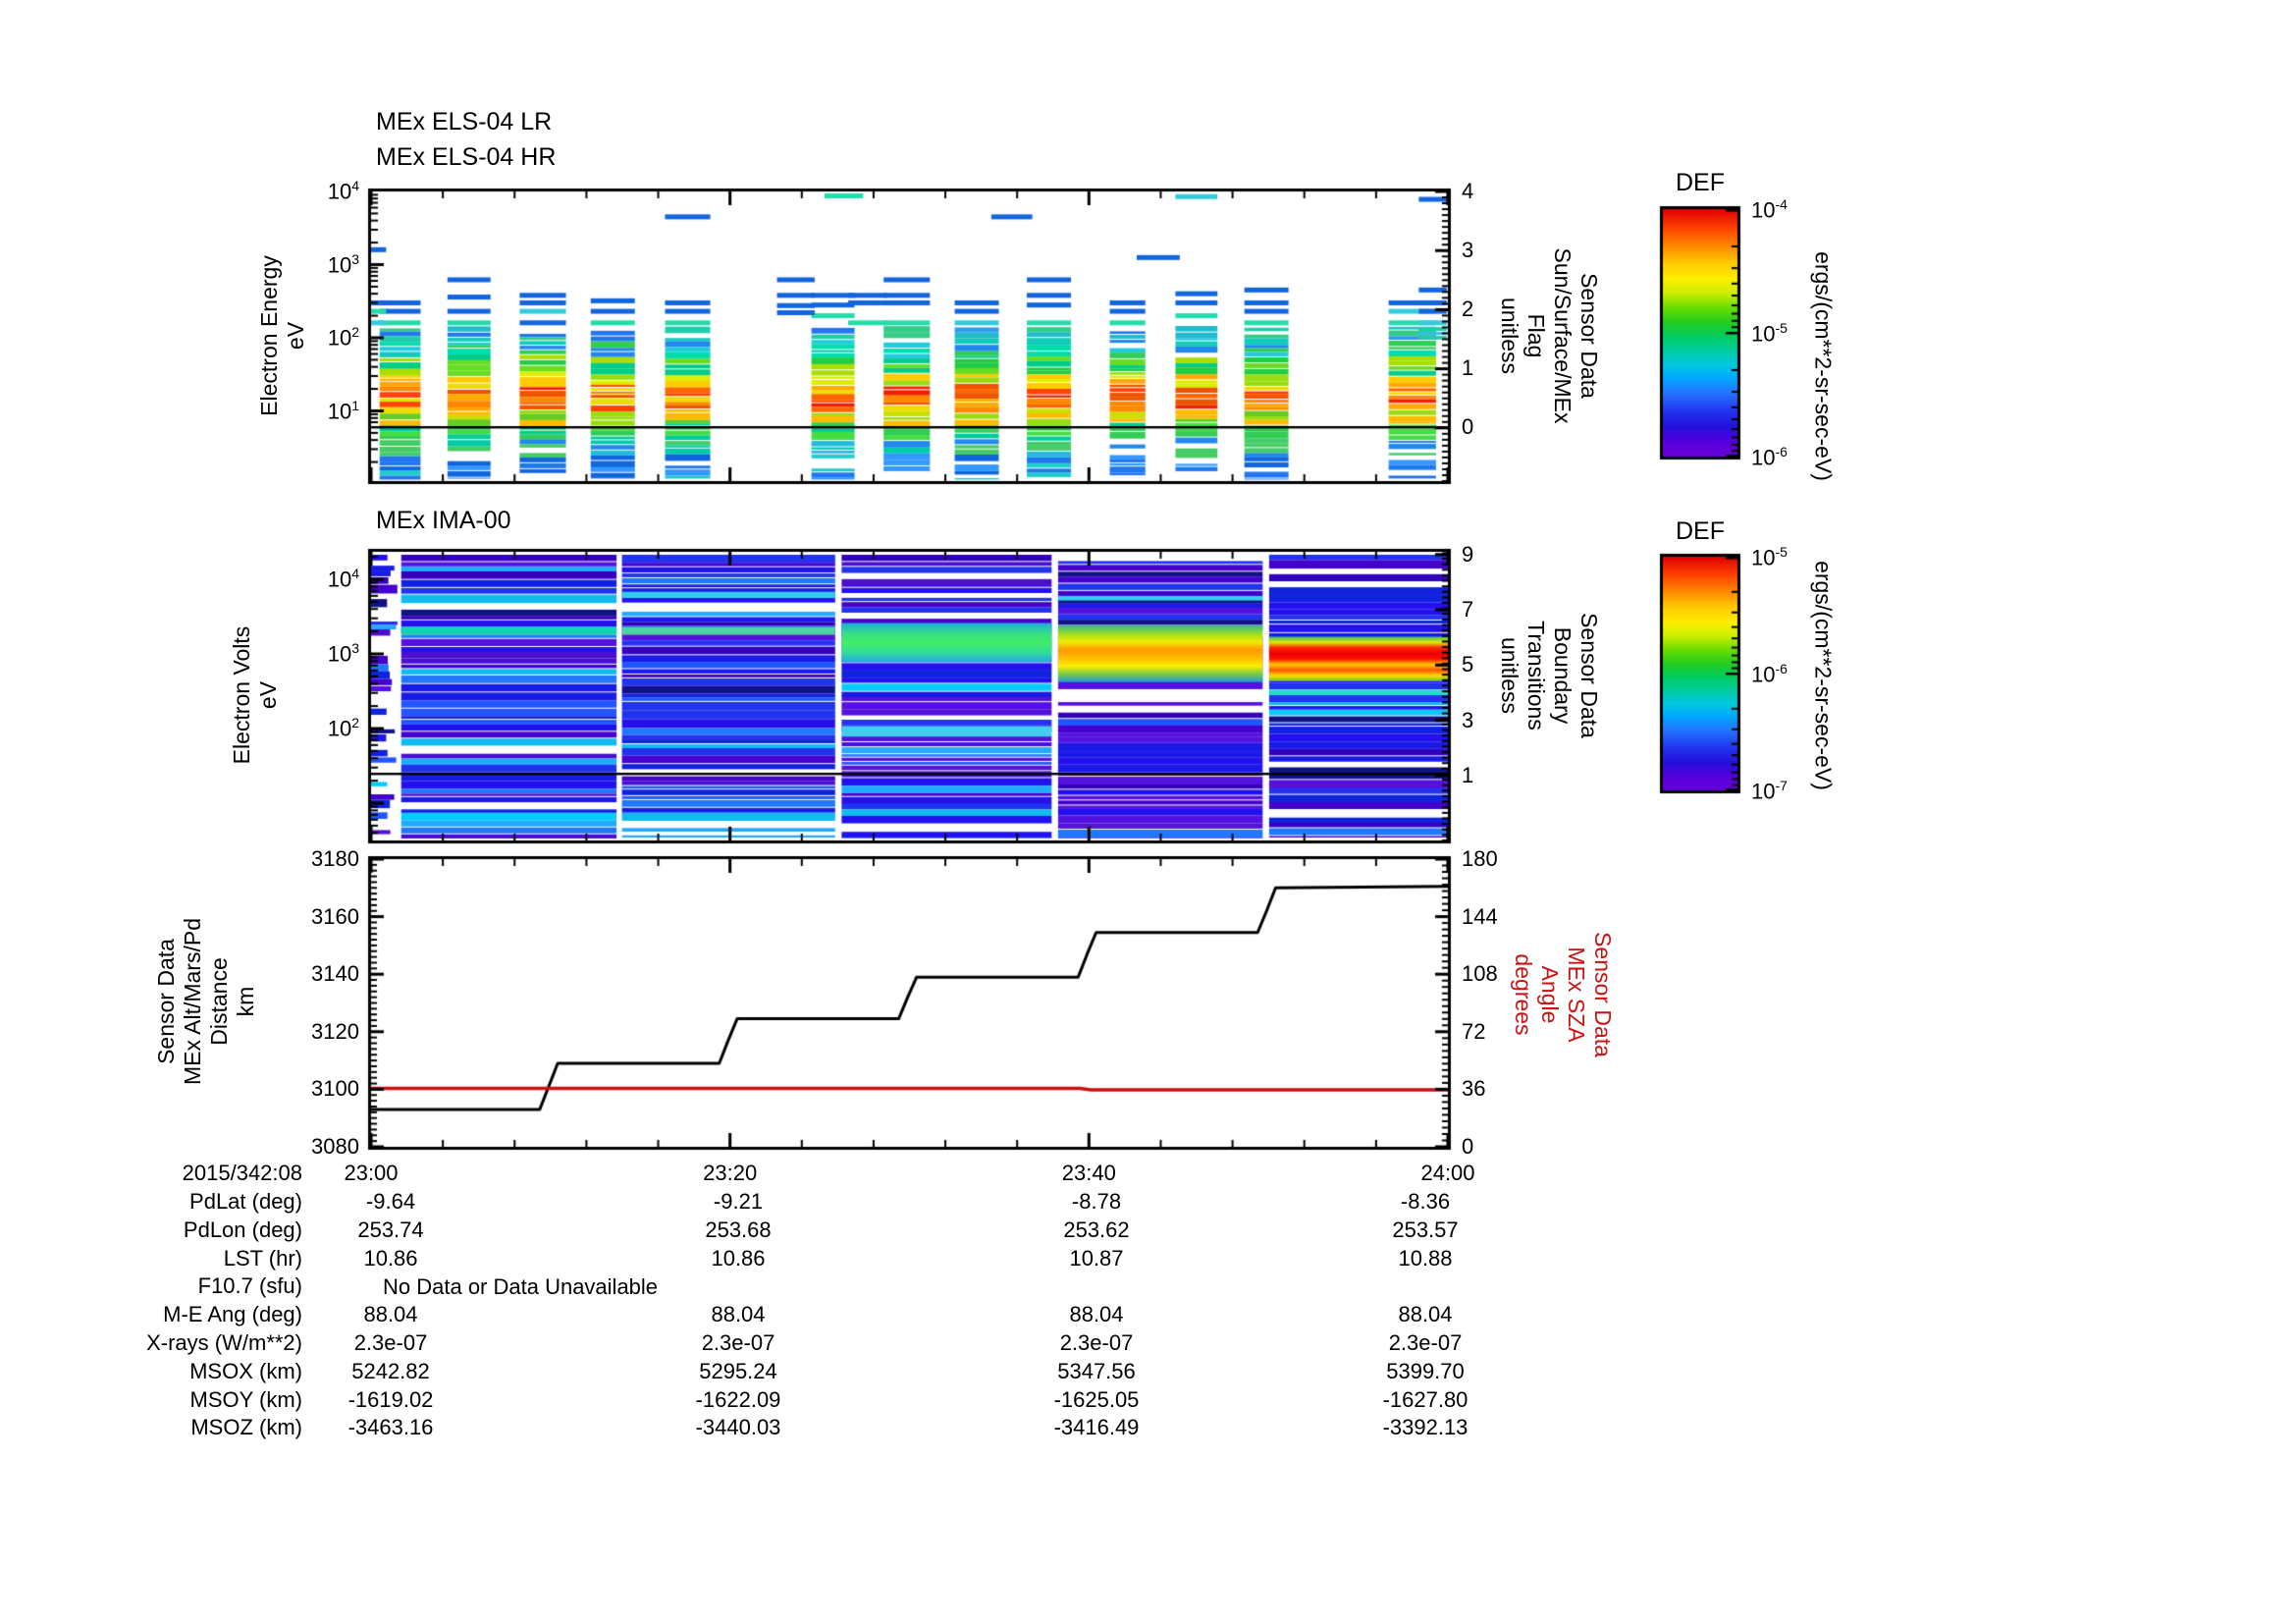  What do you see at coordinates (343, 579) in the screenshot?
I see `ima-ytick-label: 10⁴` at bounding box center [343, 579].